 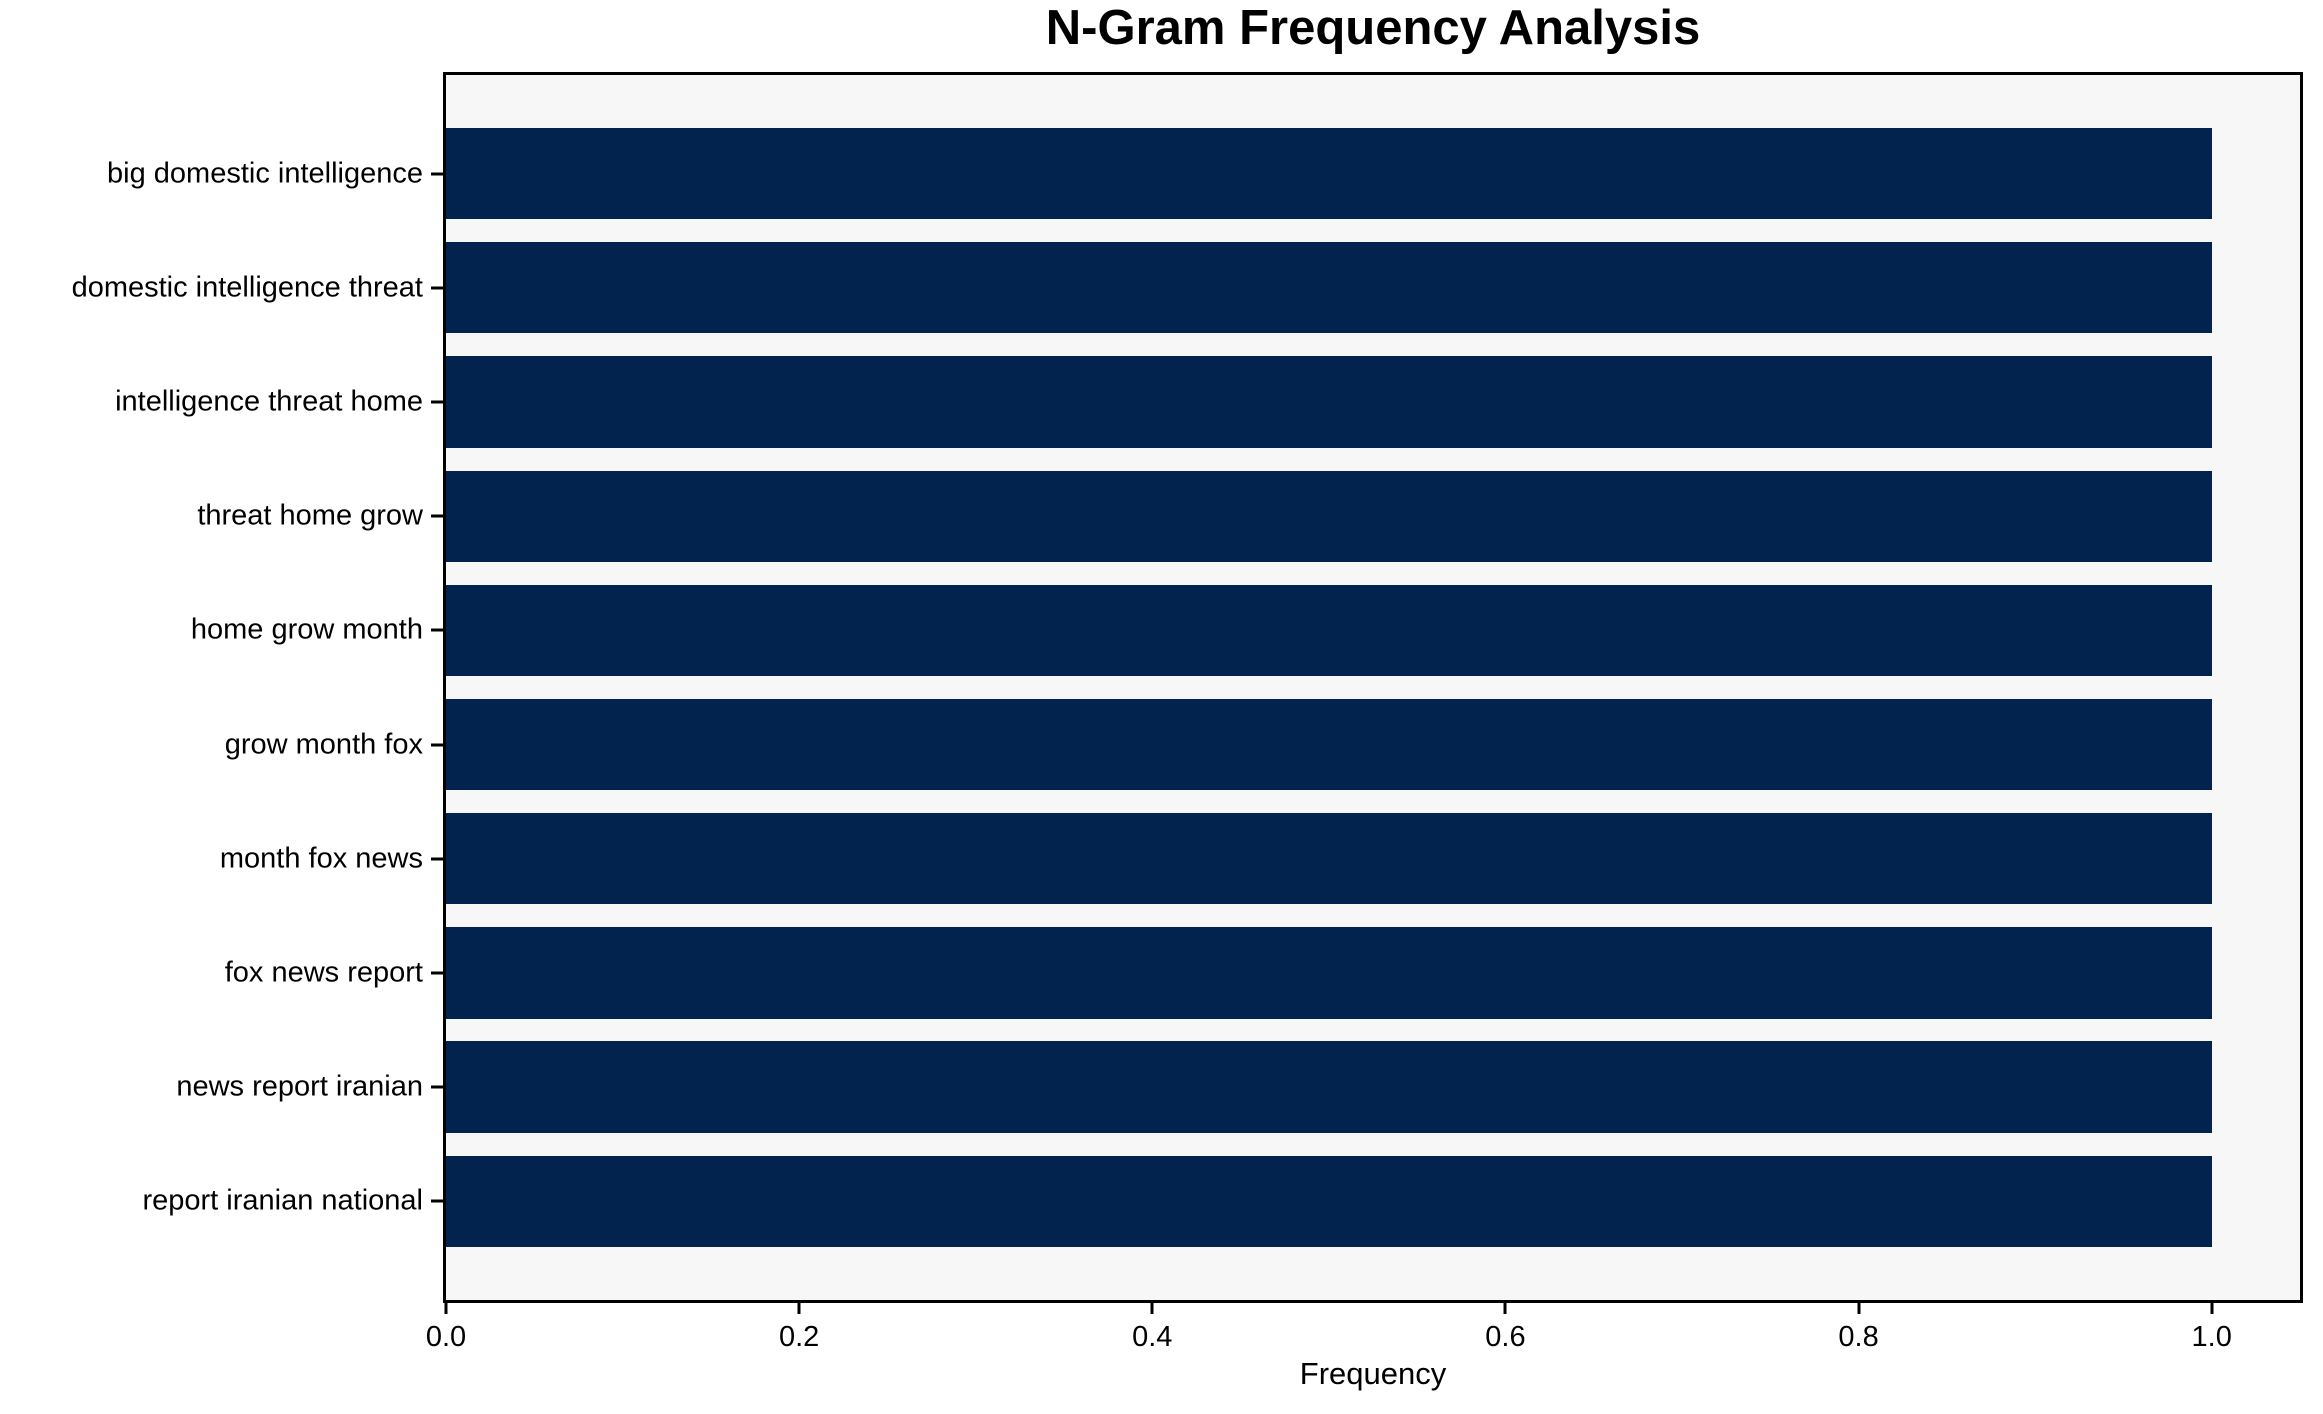 I want to click on y-tick-label: threat home grow, so click(x=310, y=515).